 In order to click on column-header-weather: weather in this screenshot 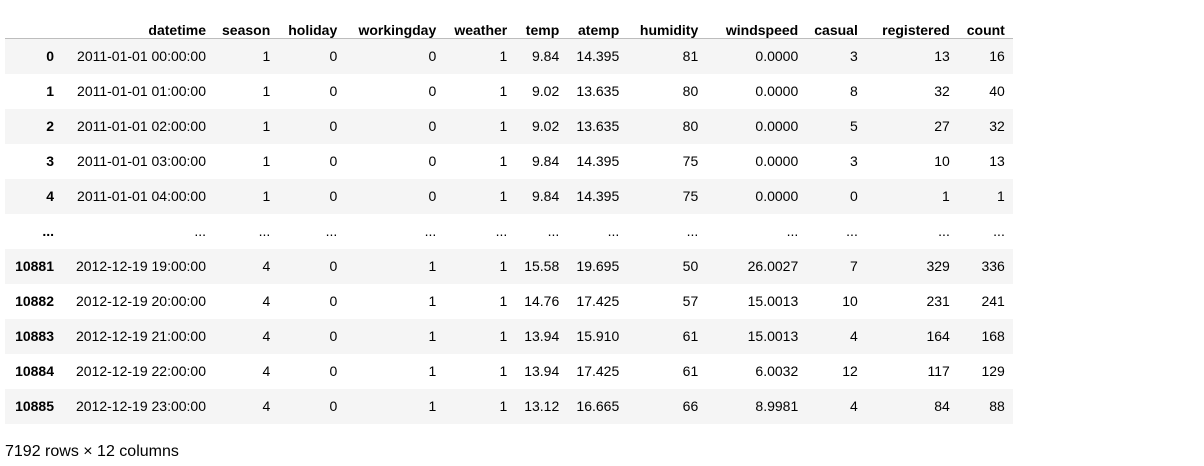, I will do `click(480, 21)`.